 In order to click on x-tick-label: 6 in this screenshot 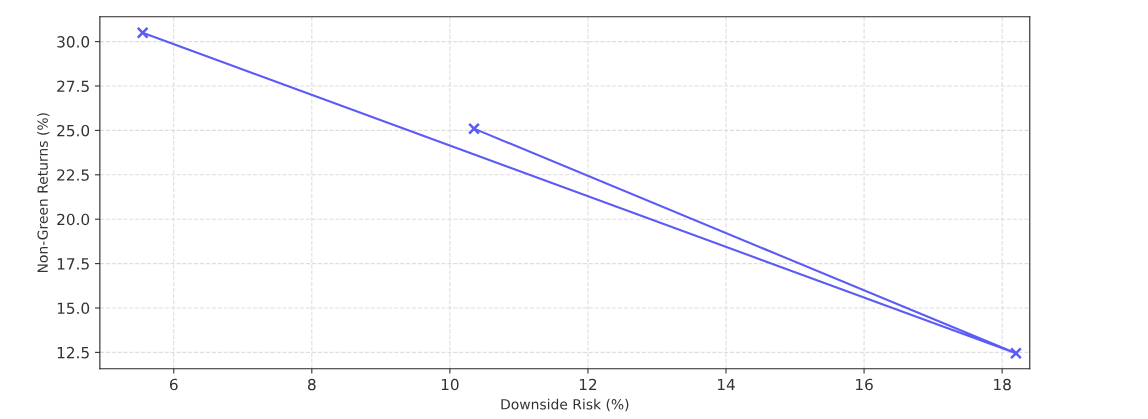, I will do `click(173, 384)`.